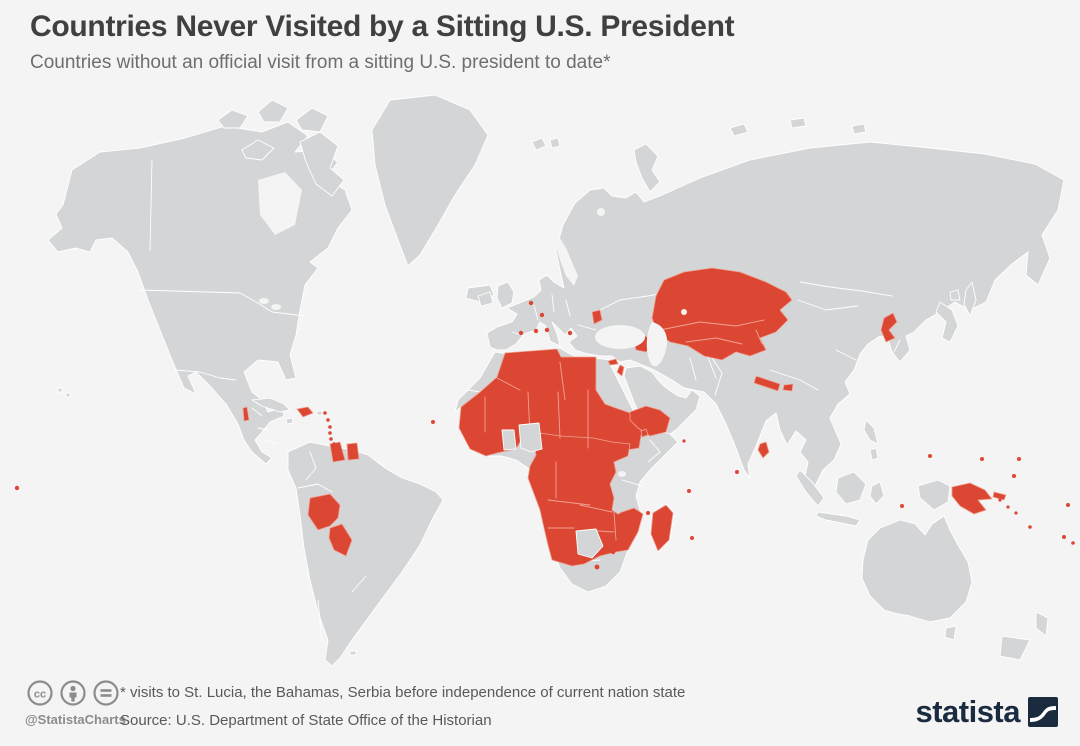 The width and height of the screenshot is (1080, 746). What do you see at coordinates (934, 495) in the screenshot?
I see `region-new-guinea-west` at bounding box center [934, 495].